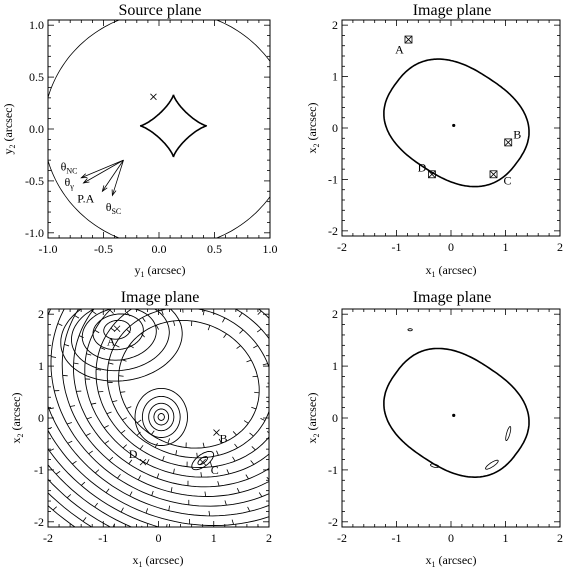 The height and width of the screenshot is (569, 564). I want to click on contour-outer, so click(165, 403).